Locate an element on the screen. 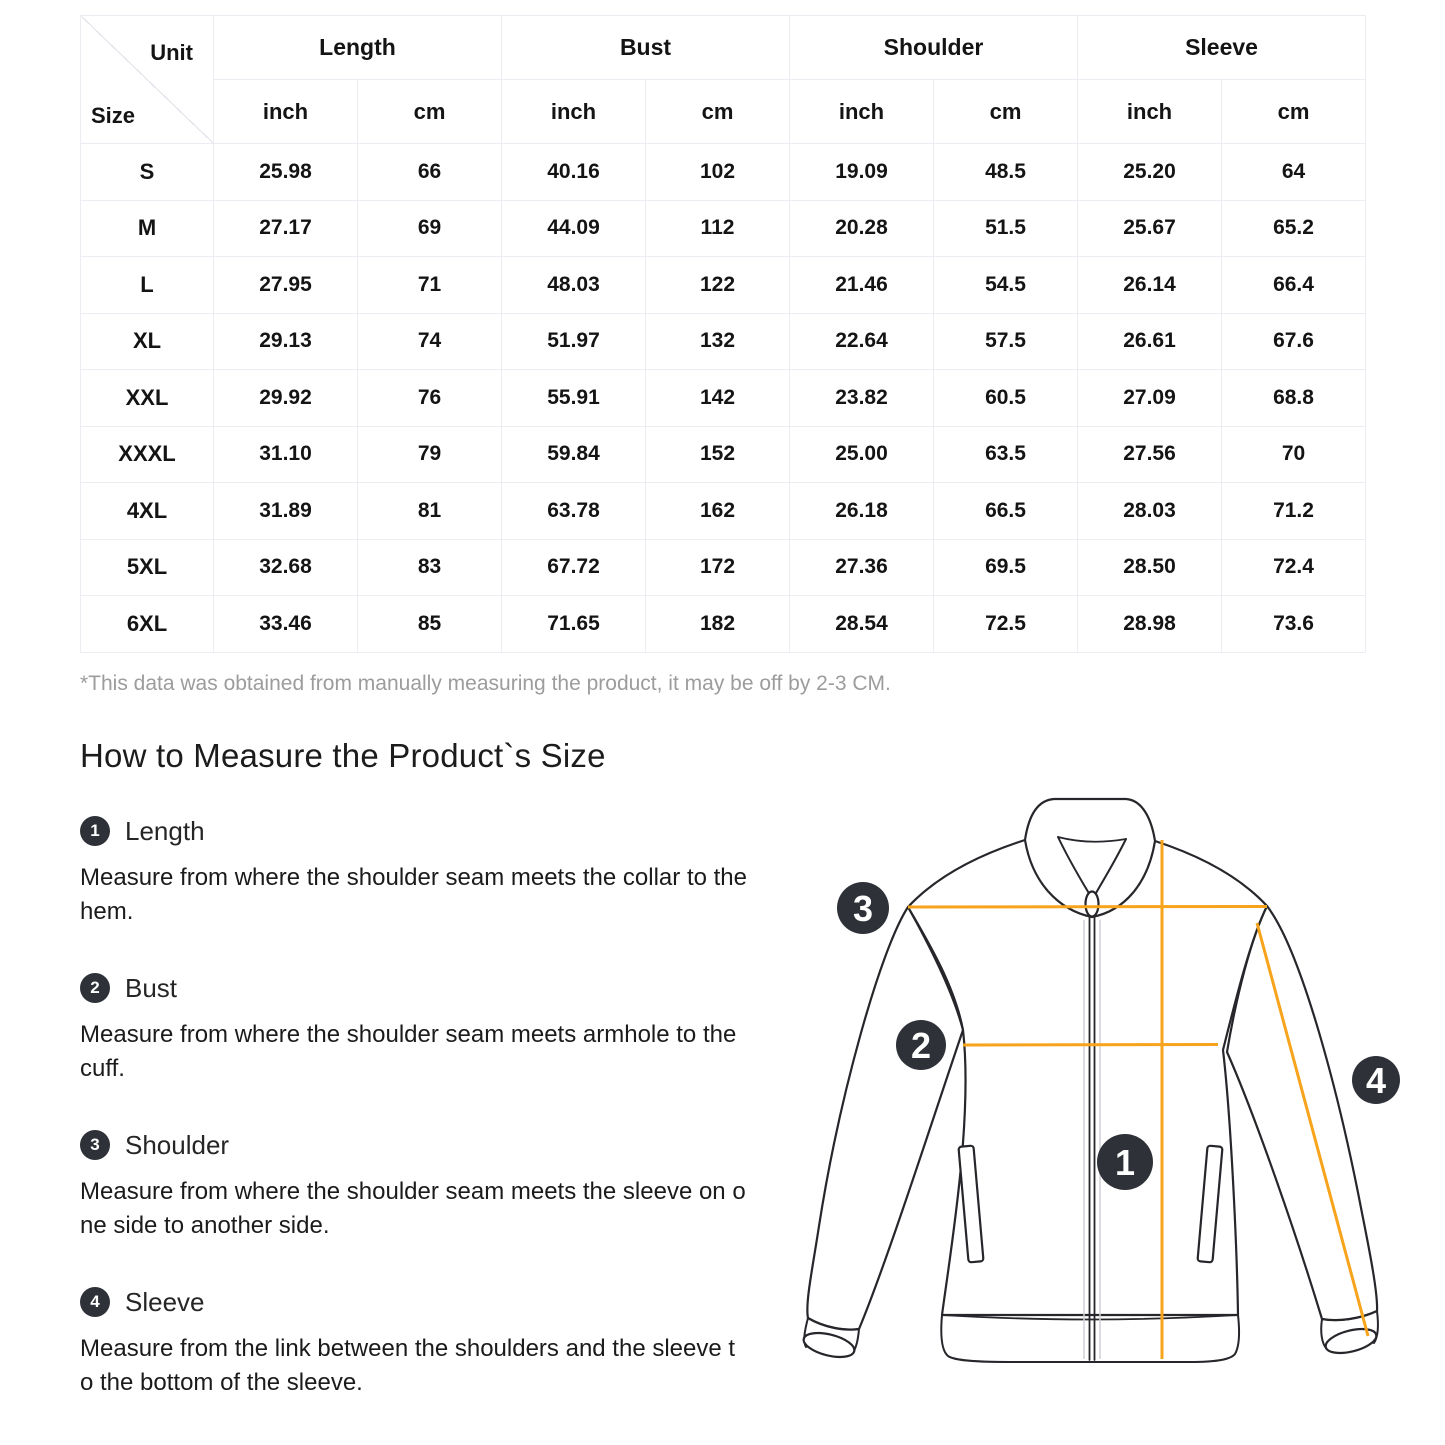 The height and width of the screenshot is (1445, 1445). diagram-badge-3-number: 3 is located at coordinates (863, 908).